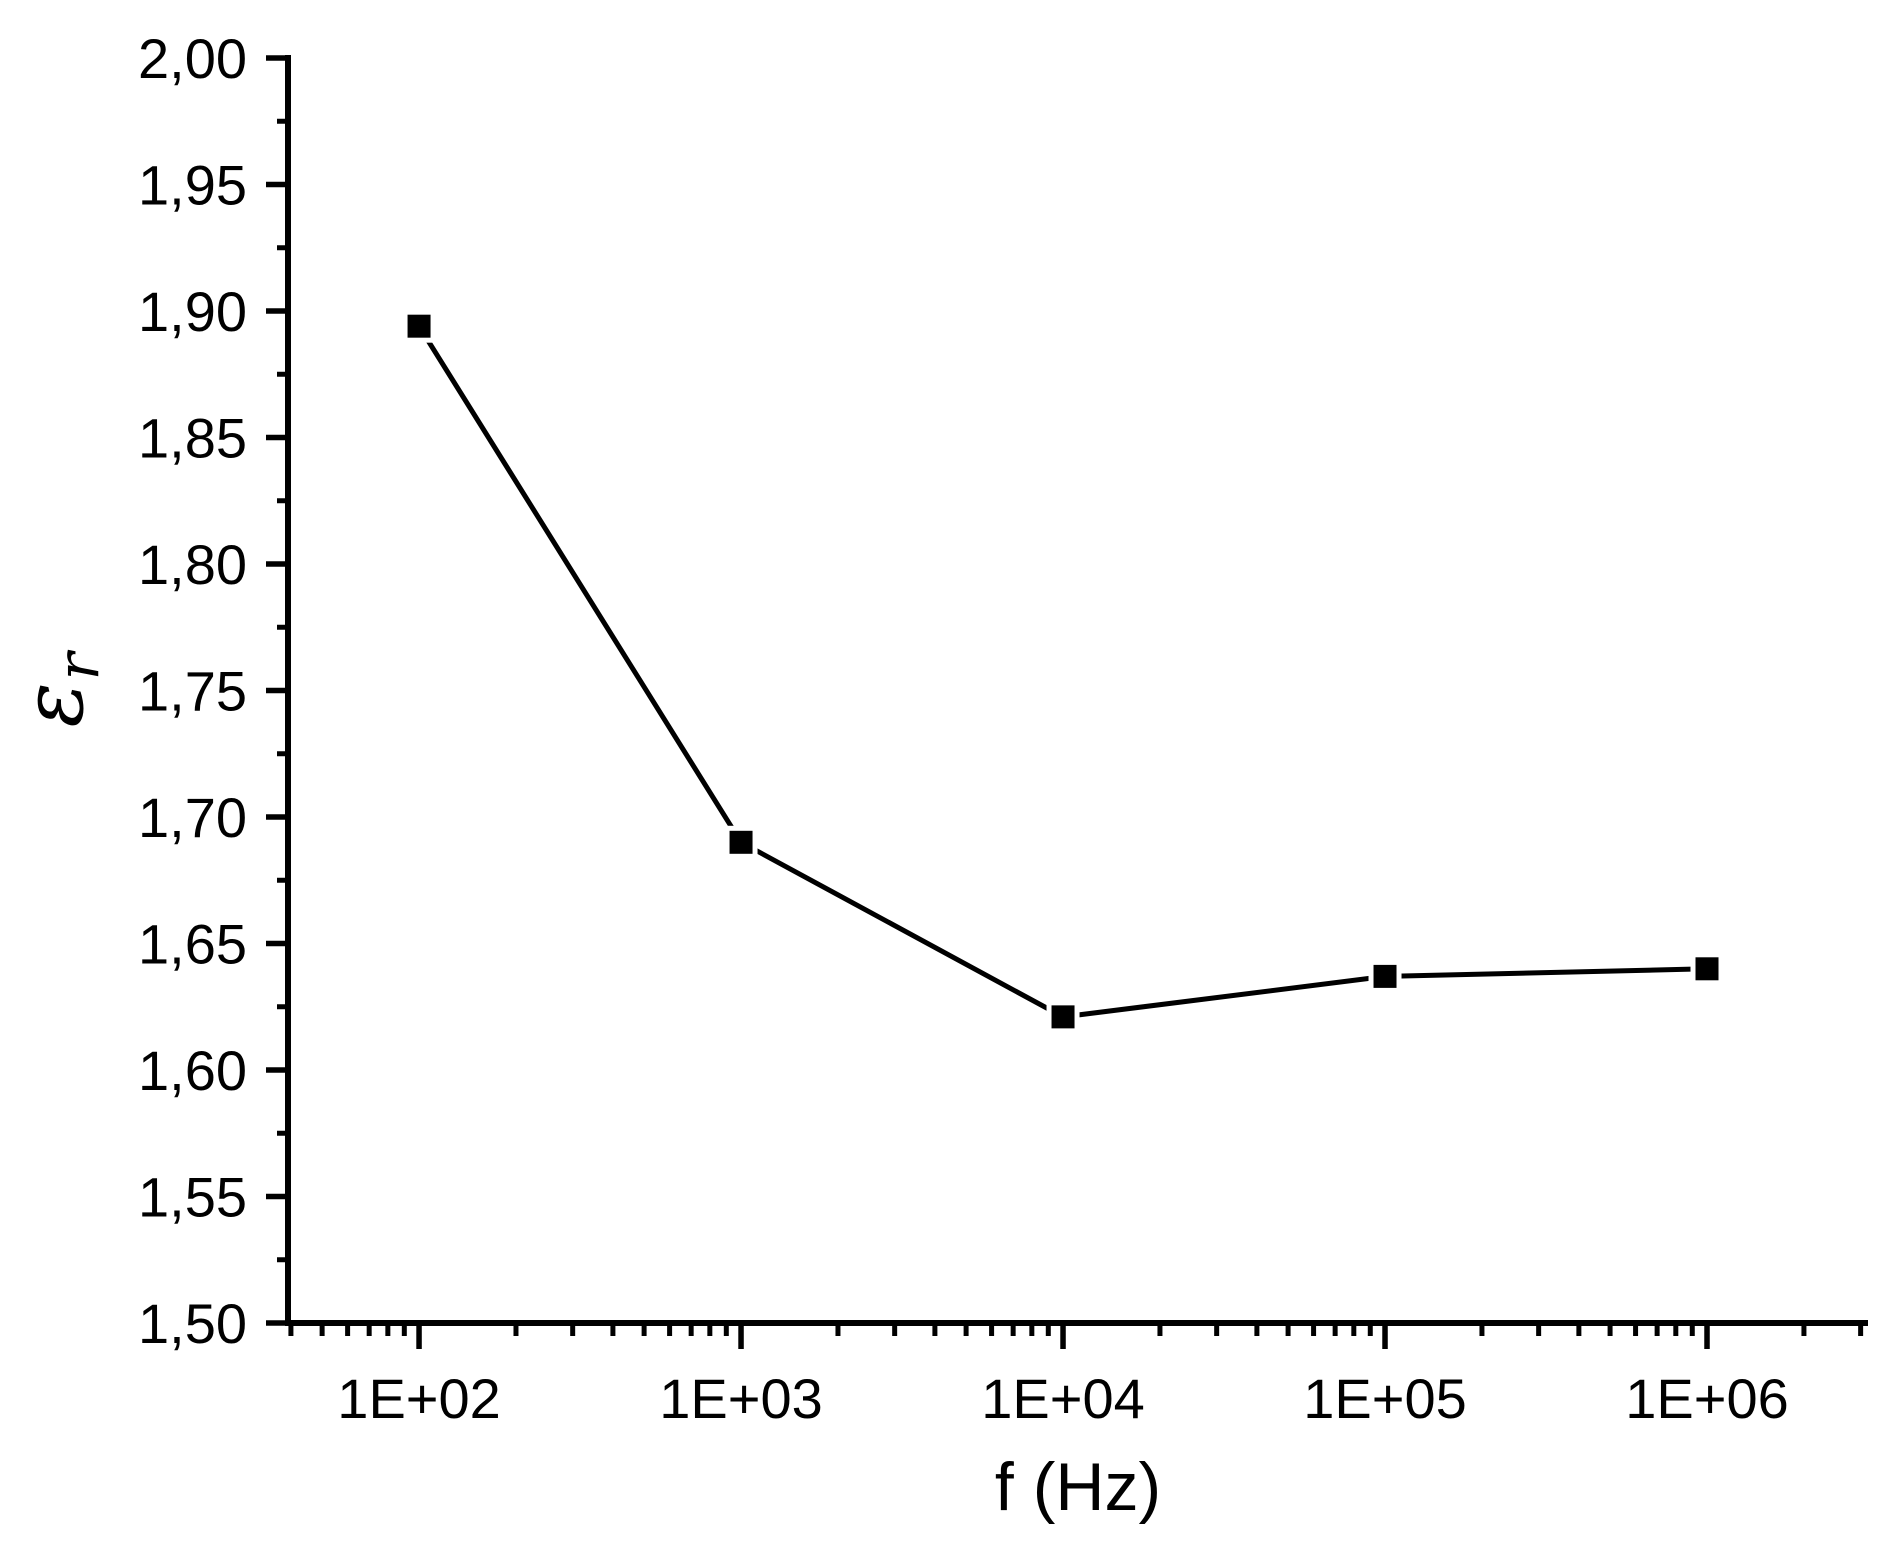 Image resolution: width=1893 pixels, height=1548 pixels. What do you see at coordinates (192, 438) in the screenshot?
I see `y-tick-label: 1,85` at bounding box center [192, 438].